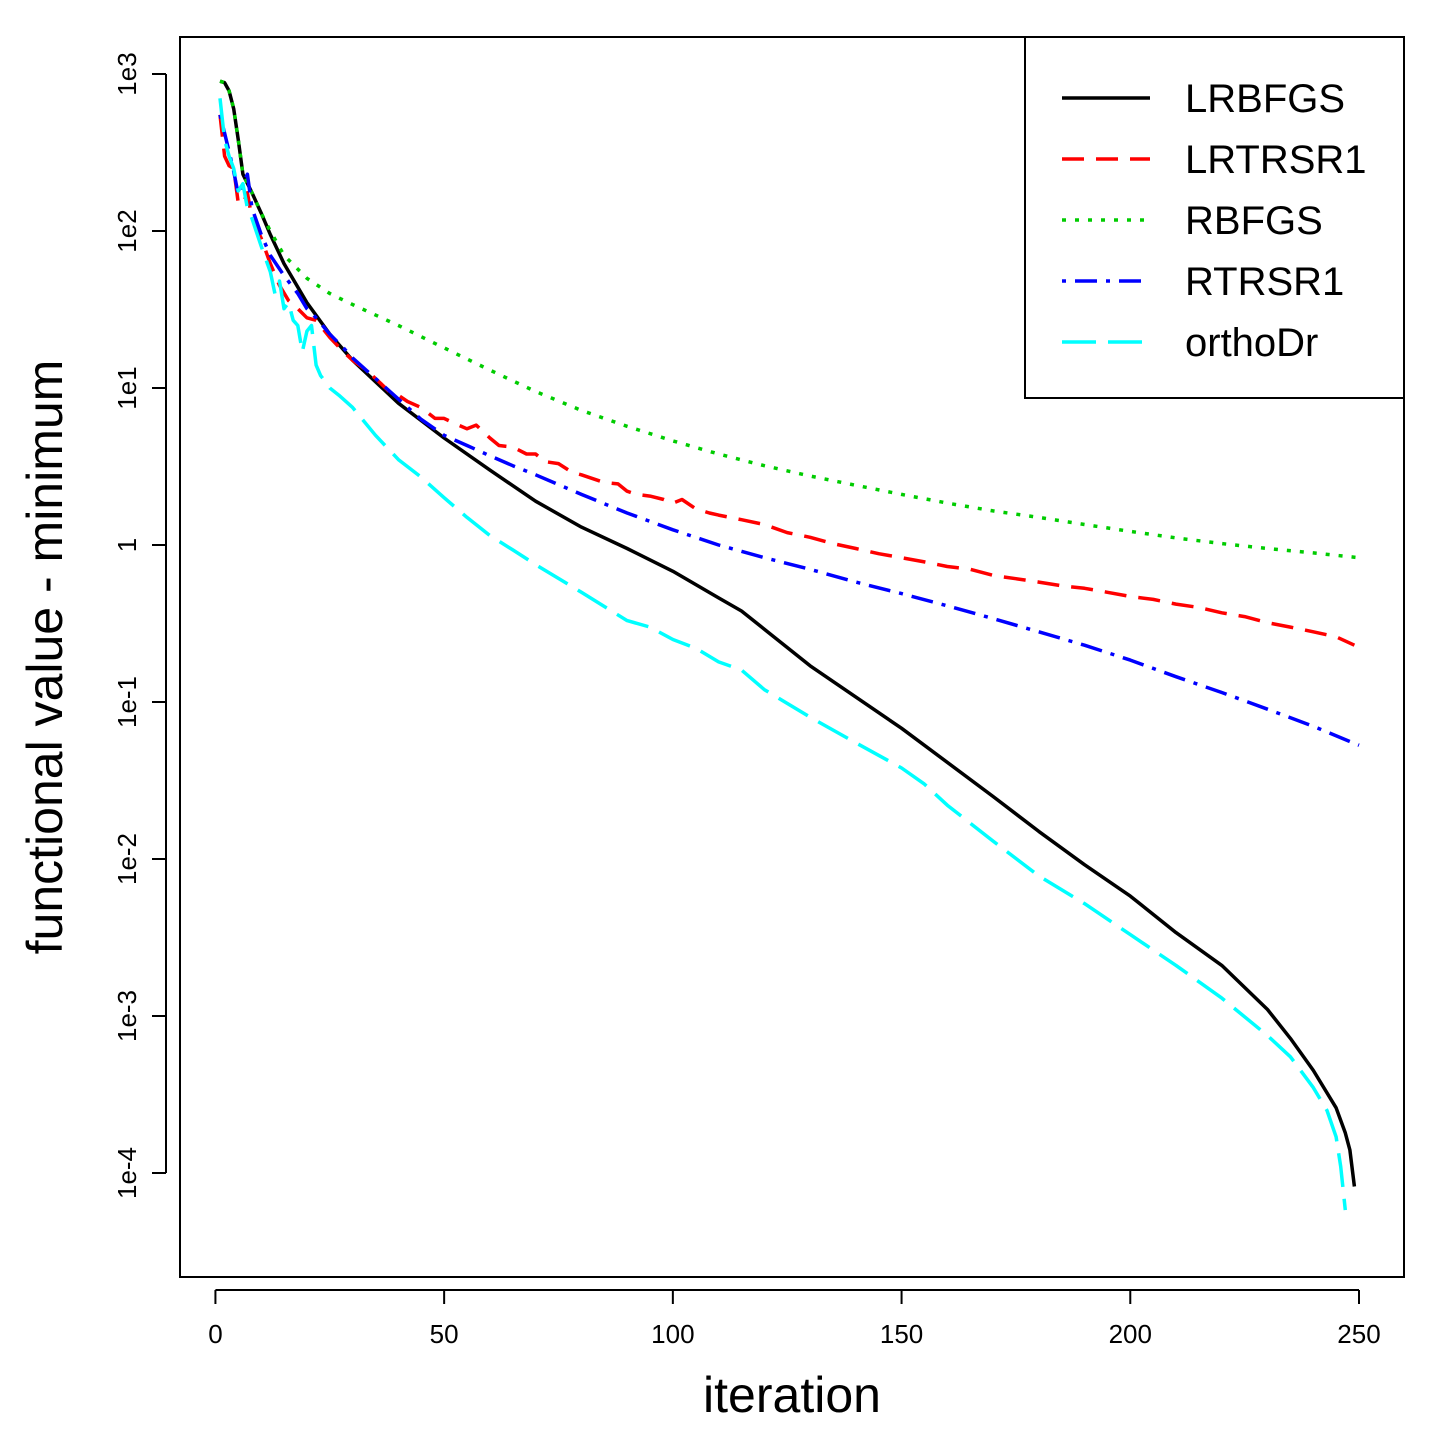 Image resolution: width=1440 pixels, height=1440 pixels. I want to click on legend-label-rbfgs: RBFGS, so click(1254, 221).